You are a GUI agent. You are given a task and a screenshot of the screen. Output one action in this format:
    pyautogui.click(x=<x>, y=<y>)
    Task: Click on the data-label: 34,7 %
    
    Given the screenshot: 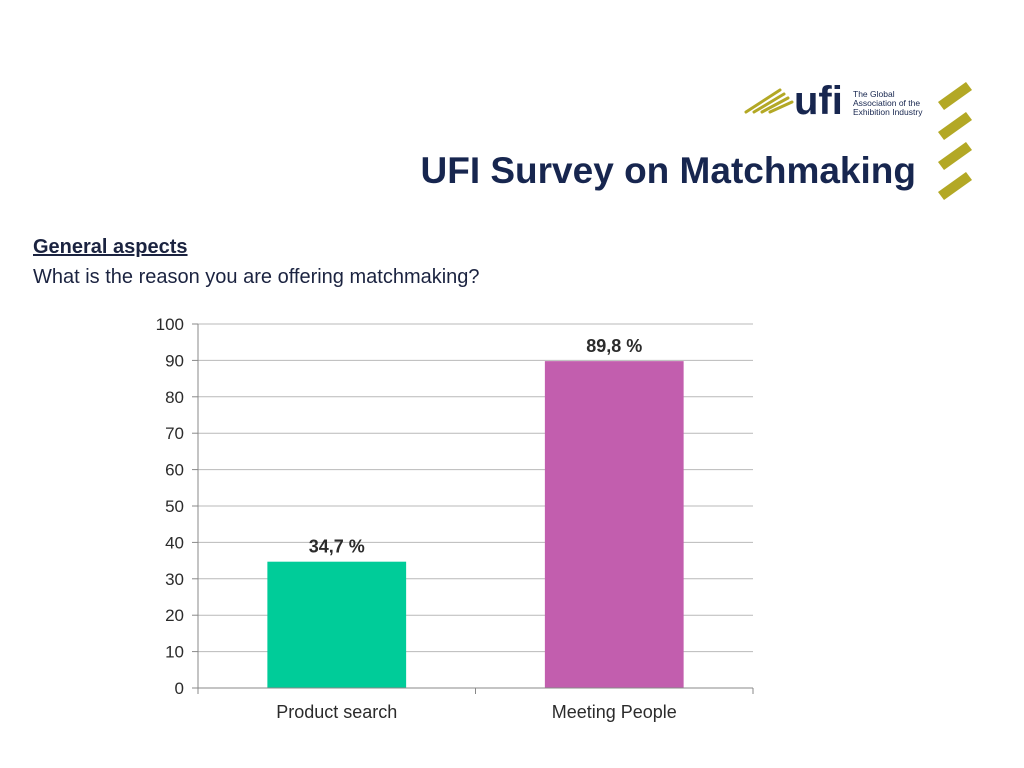 What is the action you would take?
    pyautogui.click(x=337, y=547)
    